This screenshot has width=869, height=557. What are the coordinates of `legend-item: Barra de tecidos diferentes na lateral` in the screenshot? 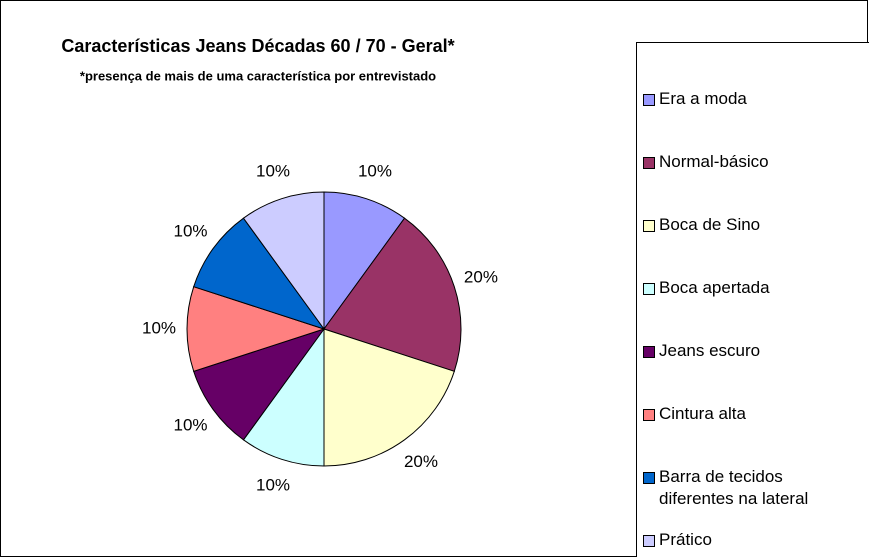 It's located at (753, 488).